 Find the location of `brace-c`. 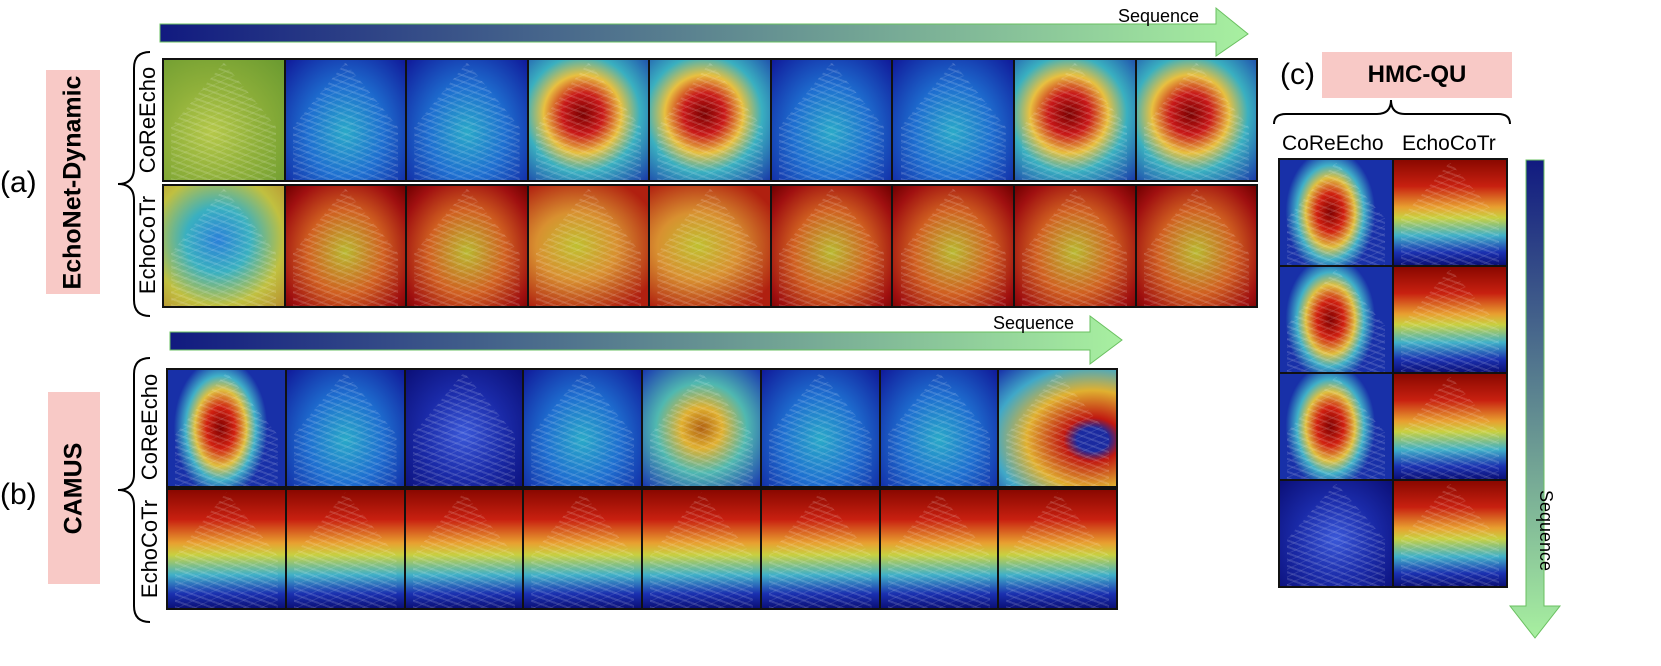

brace-c is located at coordinates (1392, 112).